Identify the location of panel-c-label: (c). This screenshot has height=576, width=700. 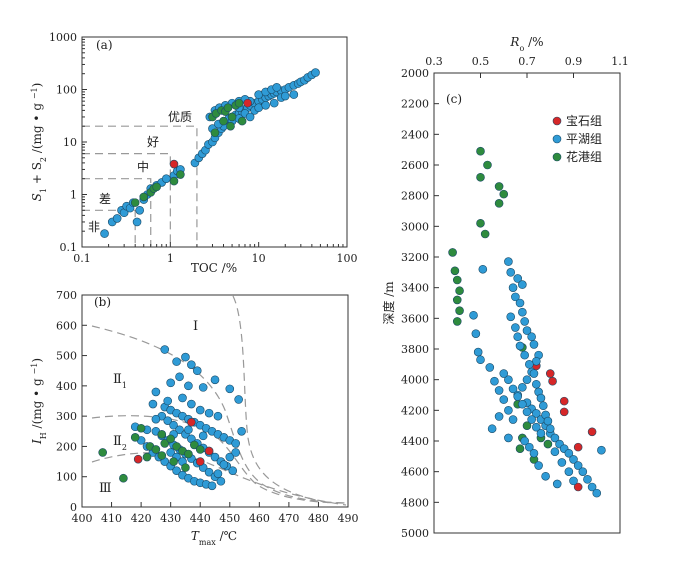
(454, 99).